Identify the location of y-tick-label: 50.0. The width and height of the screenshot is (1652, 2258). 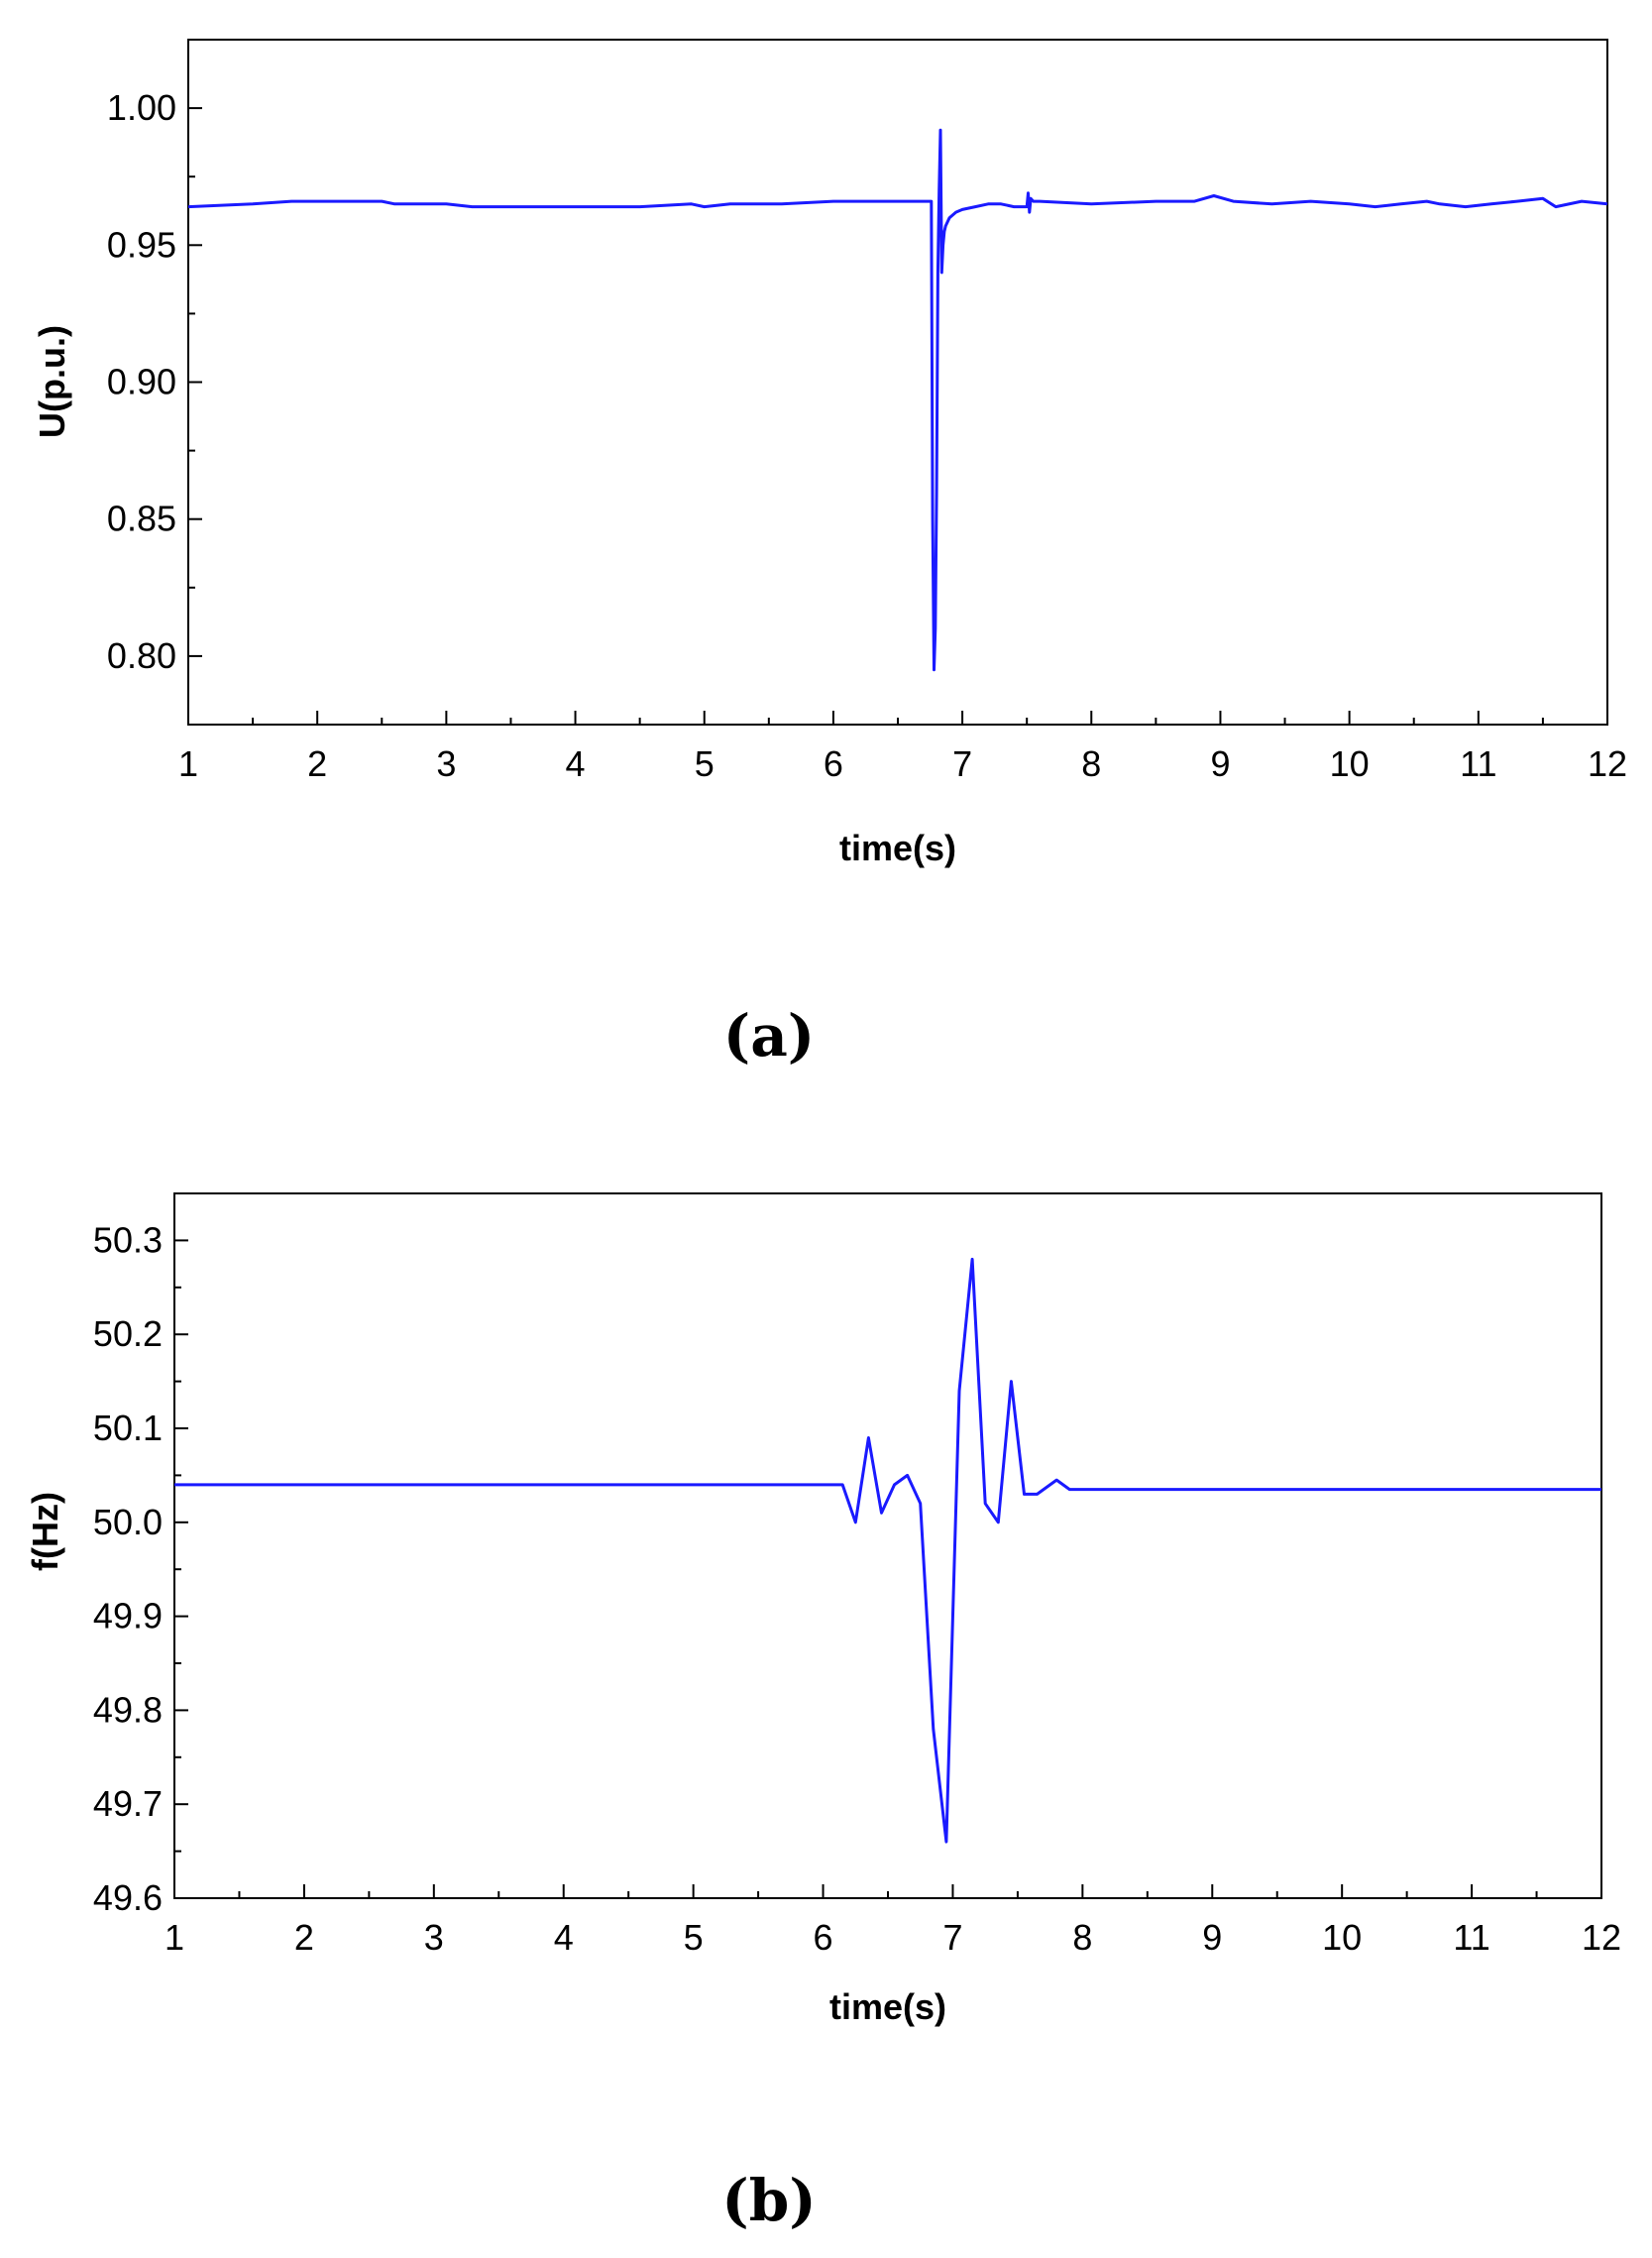
(128, 1522).